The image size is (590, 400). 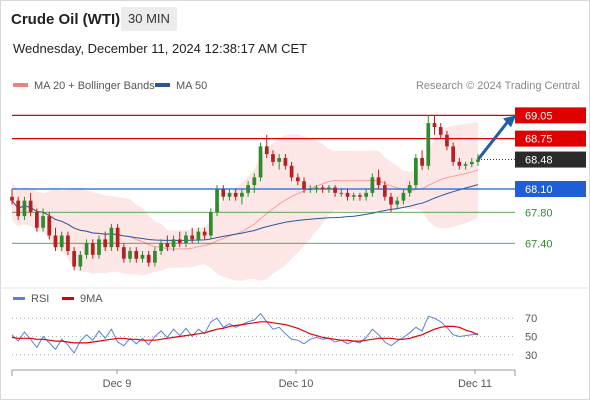 What do you see at coordinates (539, 244) in the screenshot?
I see `level-label-67.40: 67.40` at bounding box center [539, 244].